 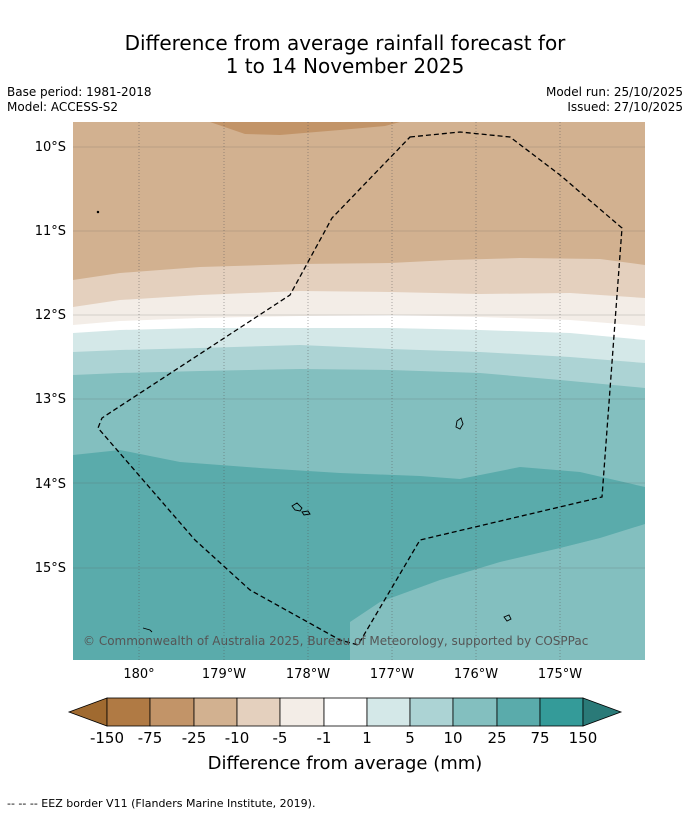 I want to click on lon-label-178w: 178°W, so click(x=308, y=674).